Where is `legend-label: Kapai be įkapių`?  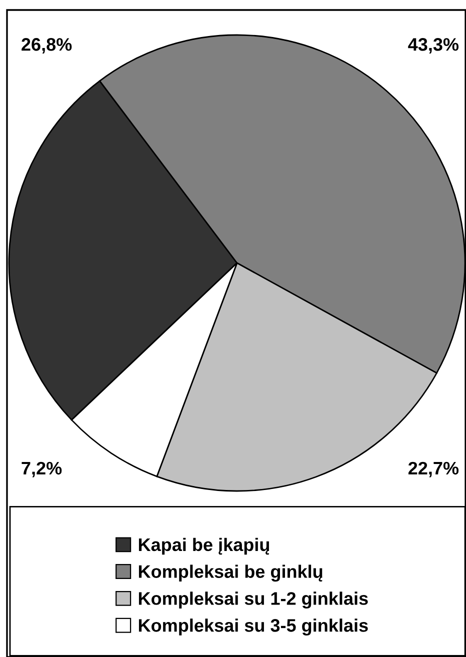
legend-label: Kapai be įkapių is located at coordinates (204, 546).